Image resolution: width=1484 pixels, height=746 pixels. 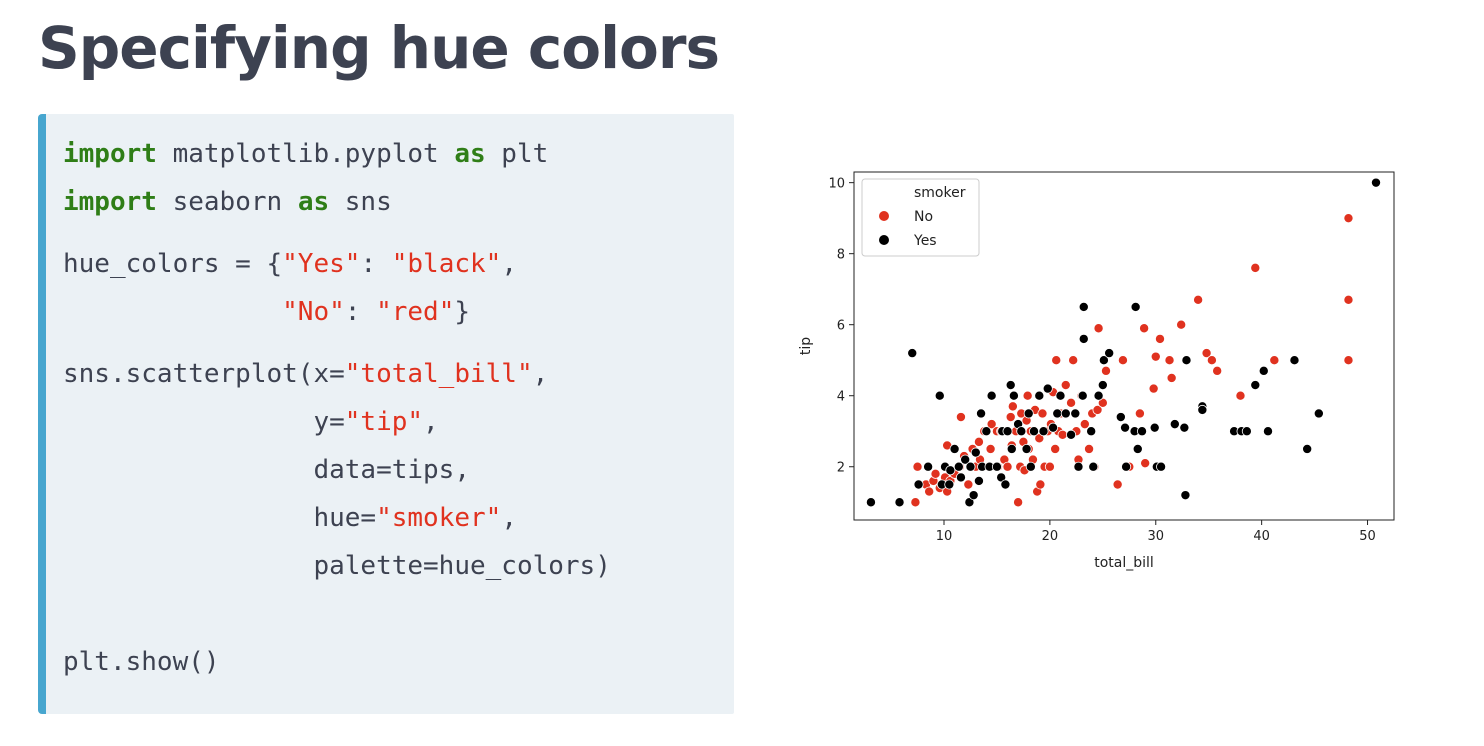 What do you see at coordinates (1124, 563) in the screenshot?
I see `x-axis-label: total_bill` at bounding box center [1124, 563].